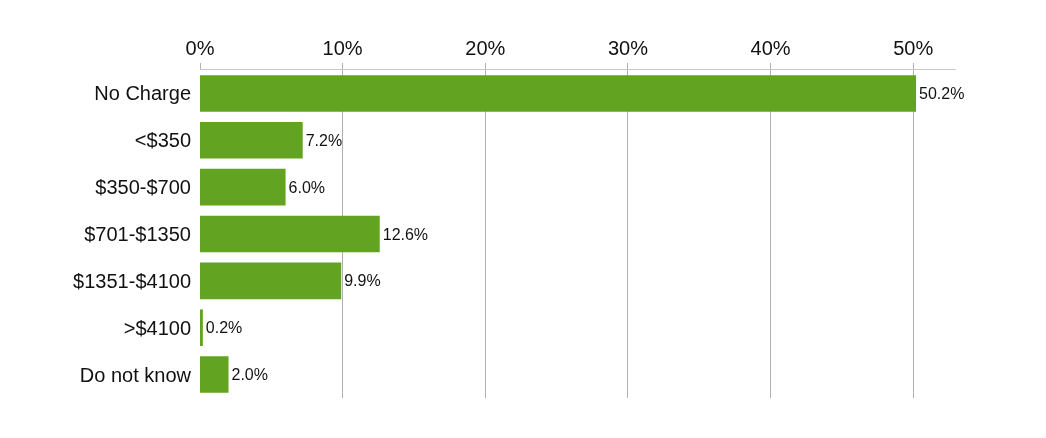 This screenshot has height=438, width=1046. Describe the element at coordinates (913, 48) in the screenshot. I see `x-tick-label: 50%` at that location.